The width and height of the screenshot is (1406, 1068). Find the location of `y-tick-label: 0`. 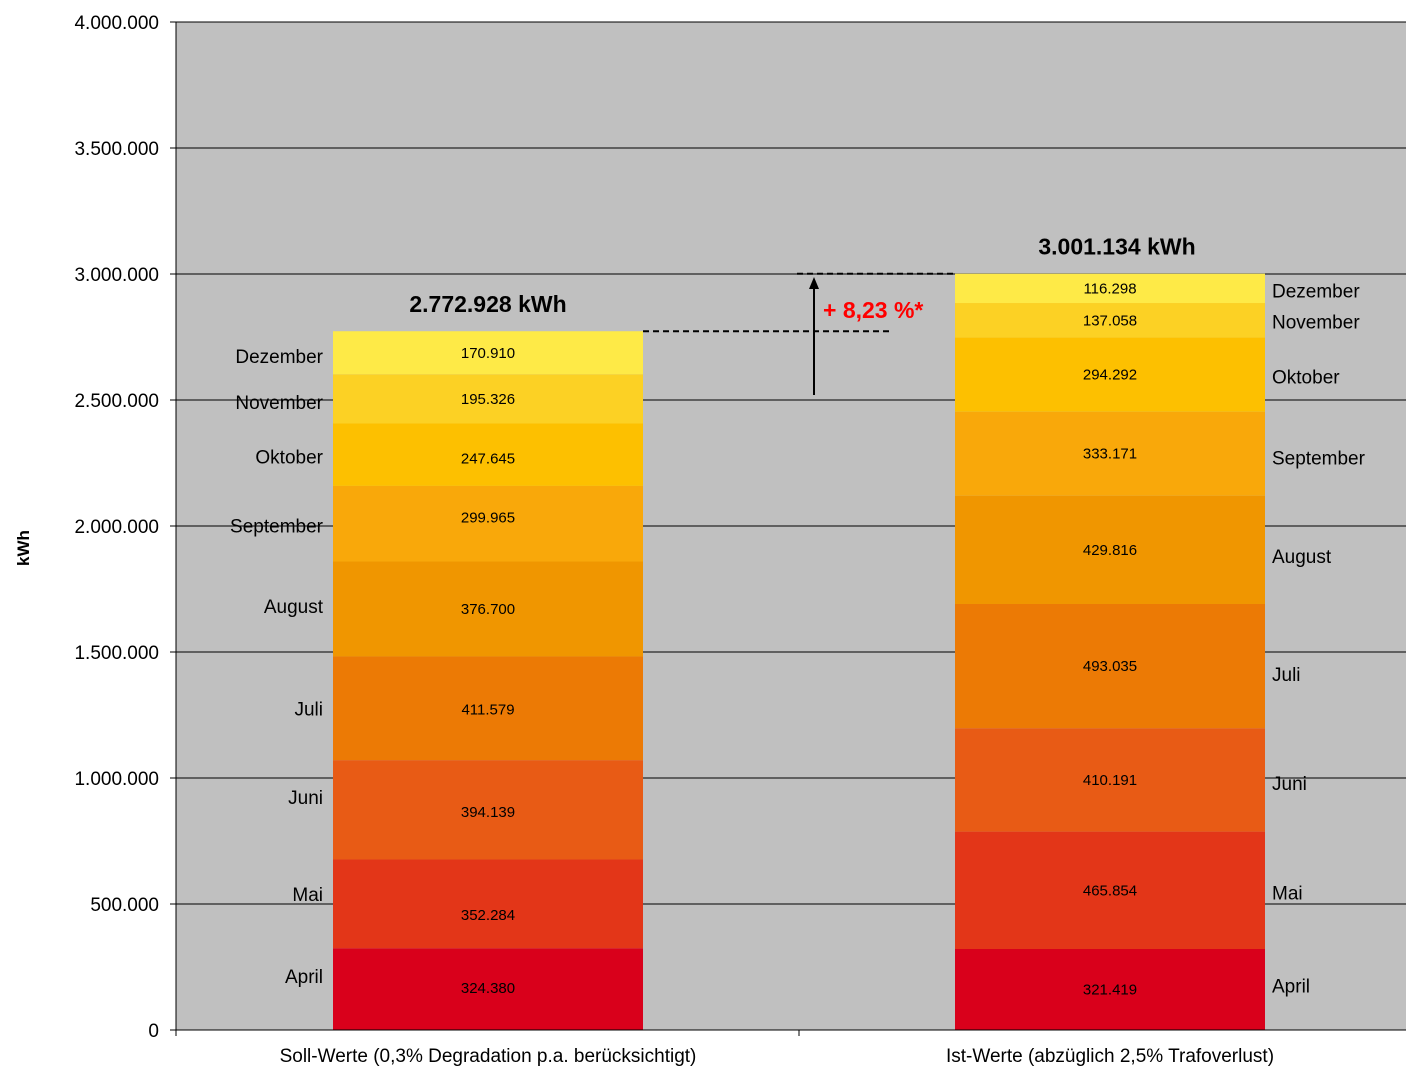

y-tick-label: 0 is located at coordinates (153, 1031).